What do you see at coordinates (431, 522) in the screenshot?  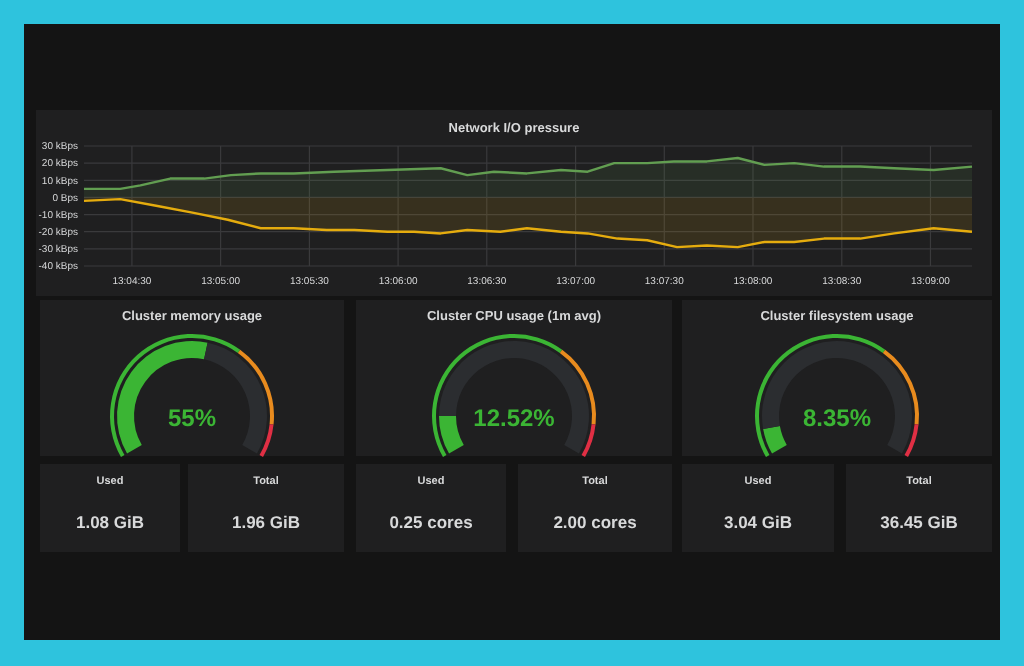 I see `text: 0.25 cores` at bounding box center [431, 522].